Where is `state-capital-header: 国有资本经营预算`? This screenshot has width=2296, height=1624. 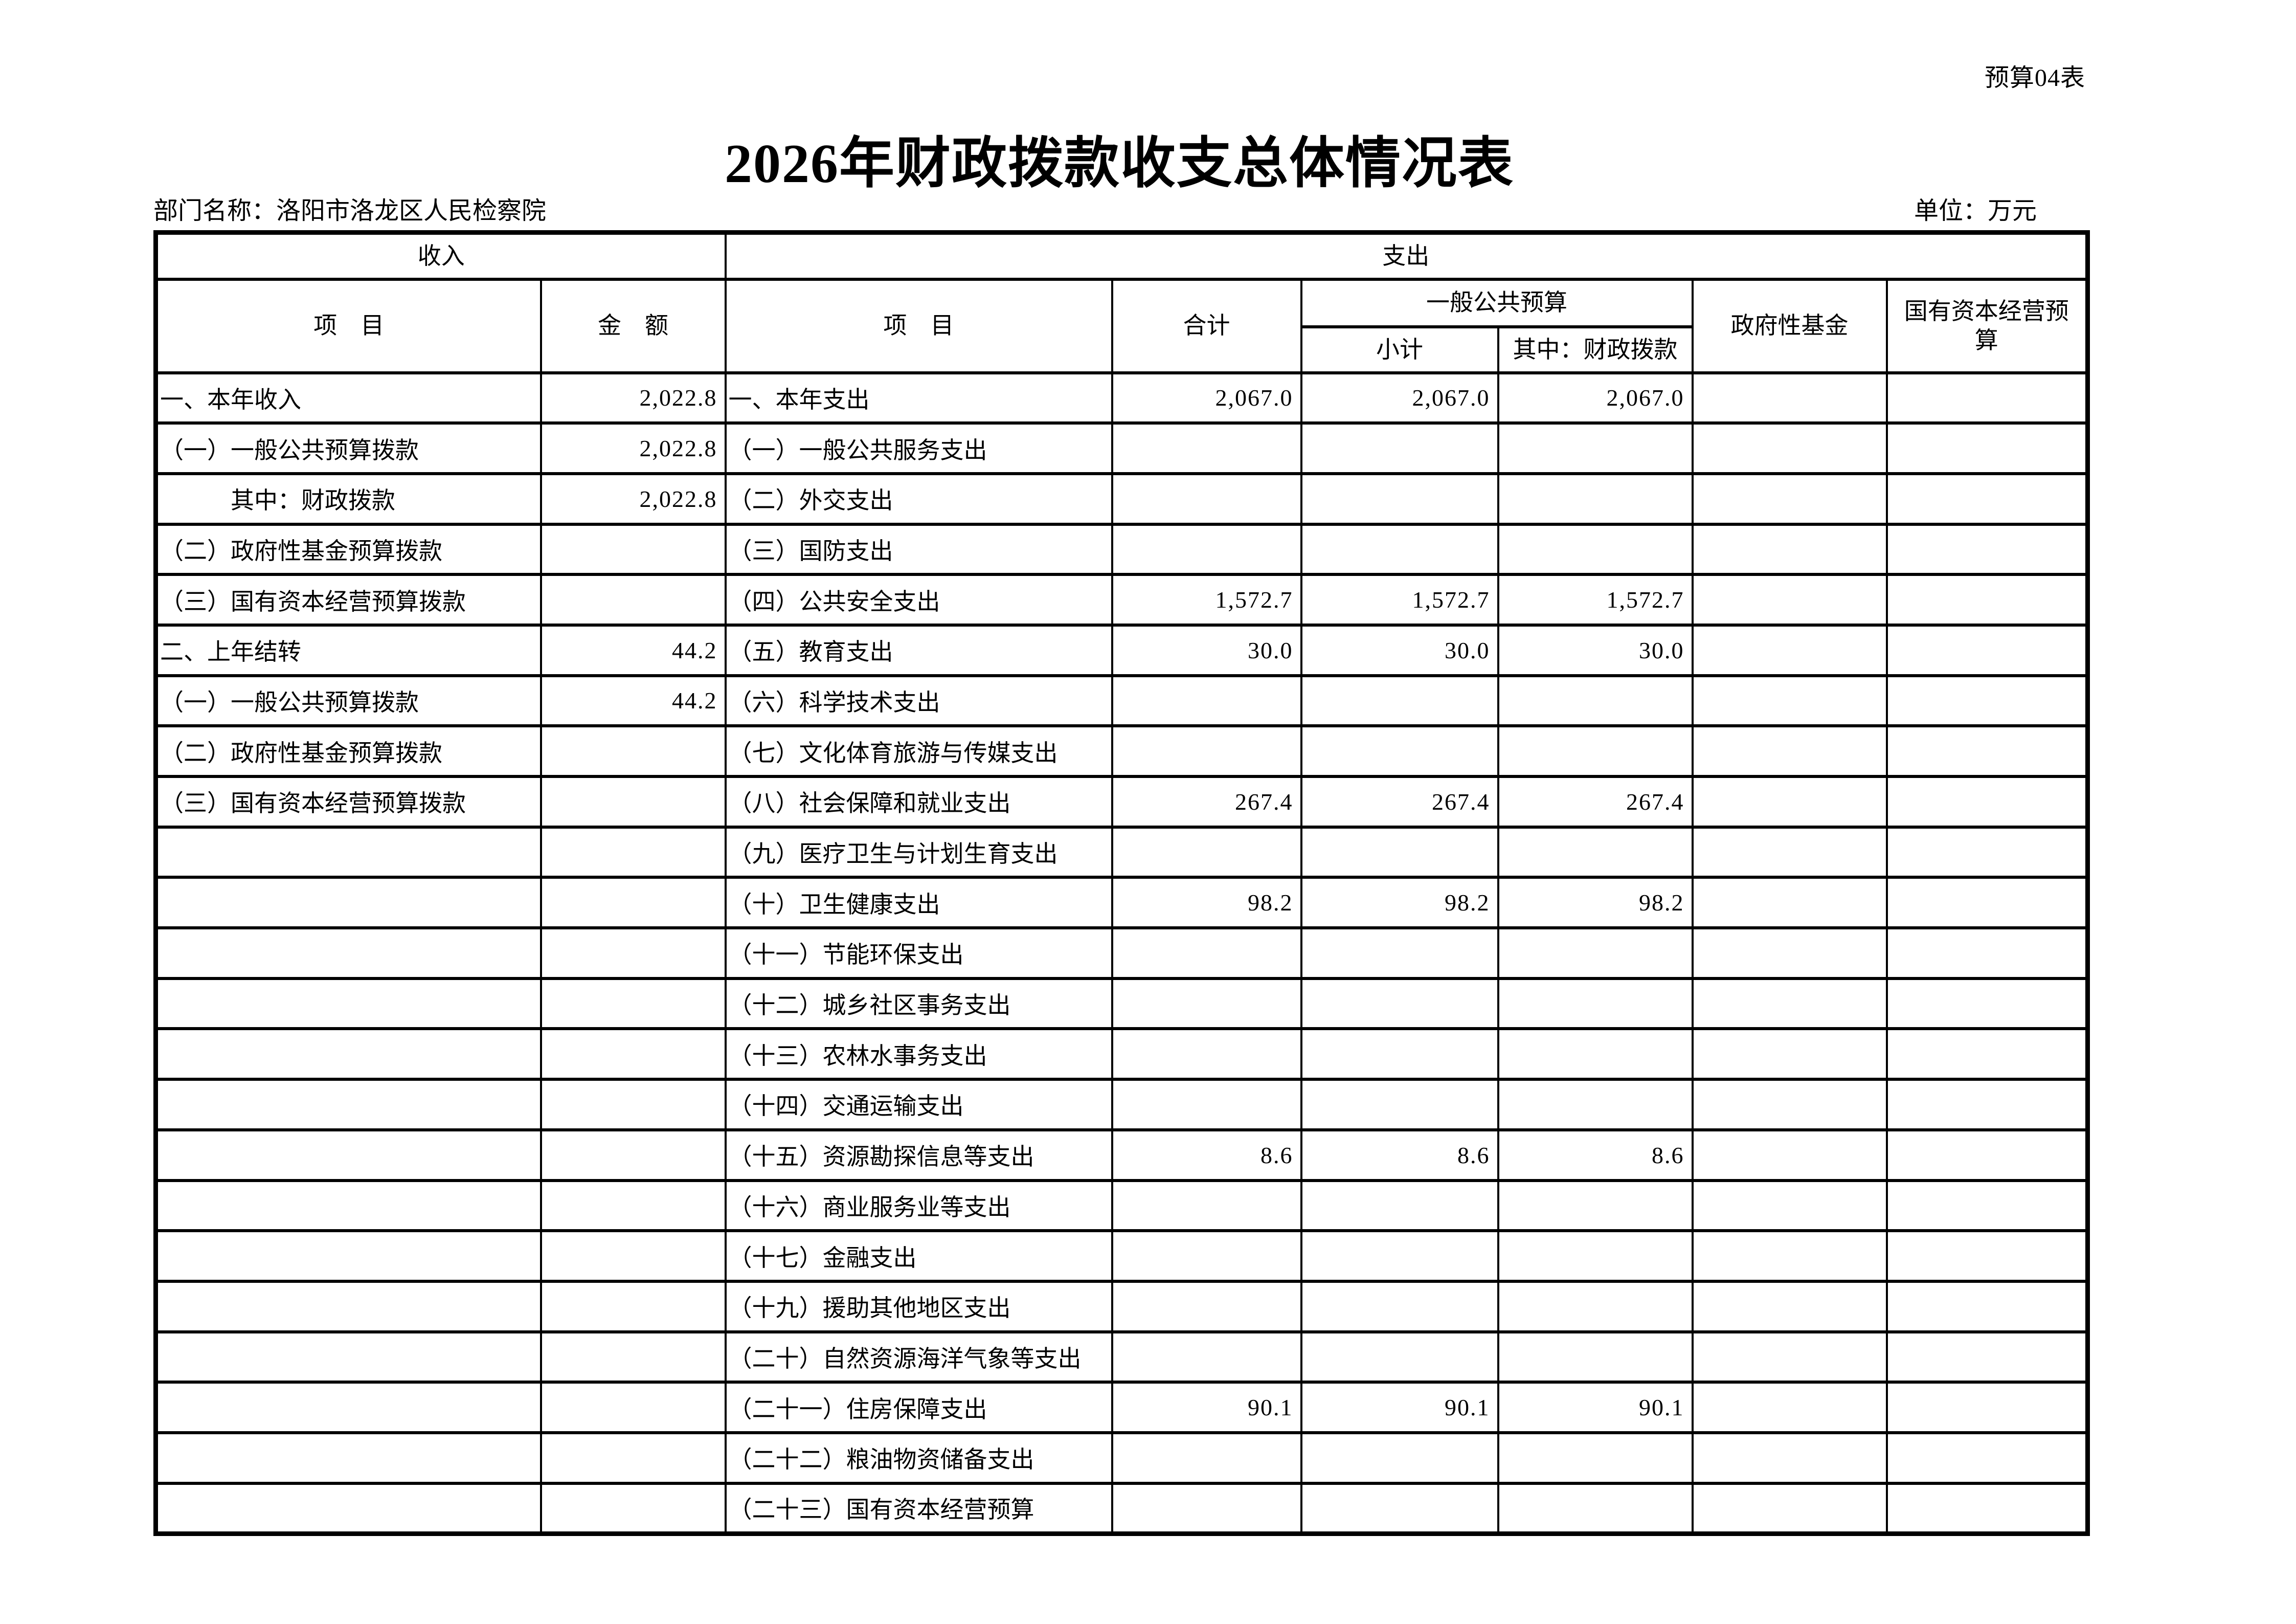 state-capital-header: 国有资本经营预算 is located at coordinates (1987, 325).